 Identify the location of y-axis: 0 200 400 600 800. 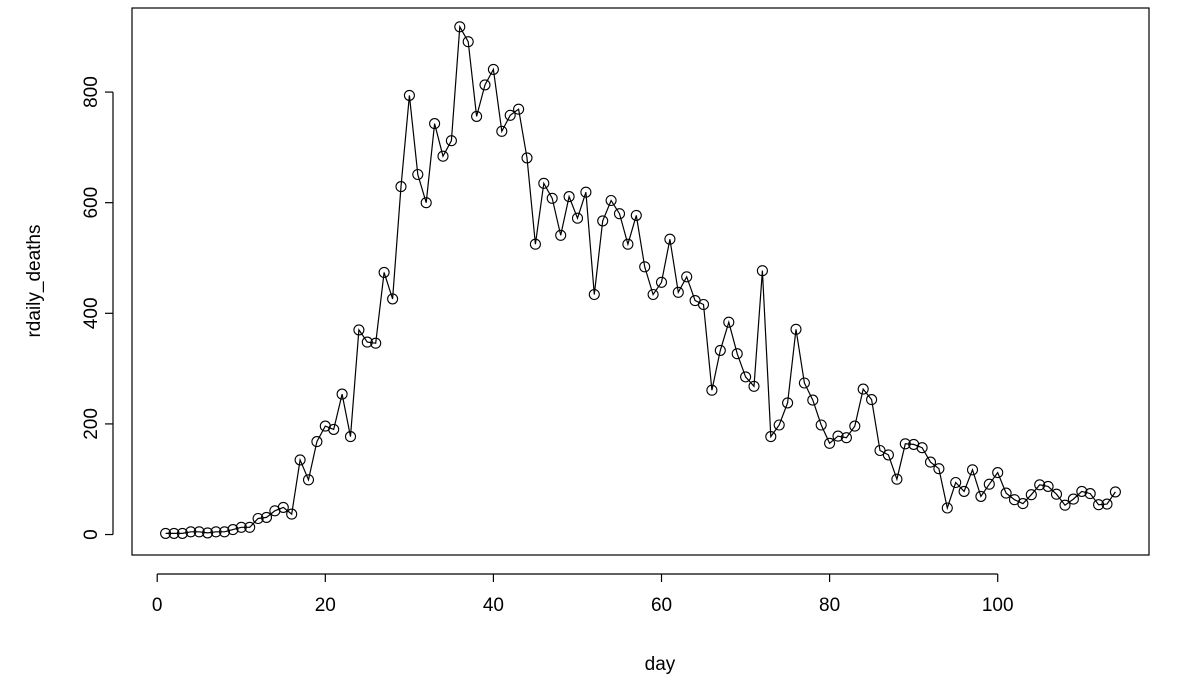
(97, 308).